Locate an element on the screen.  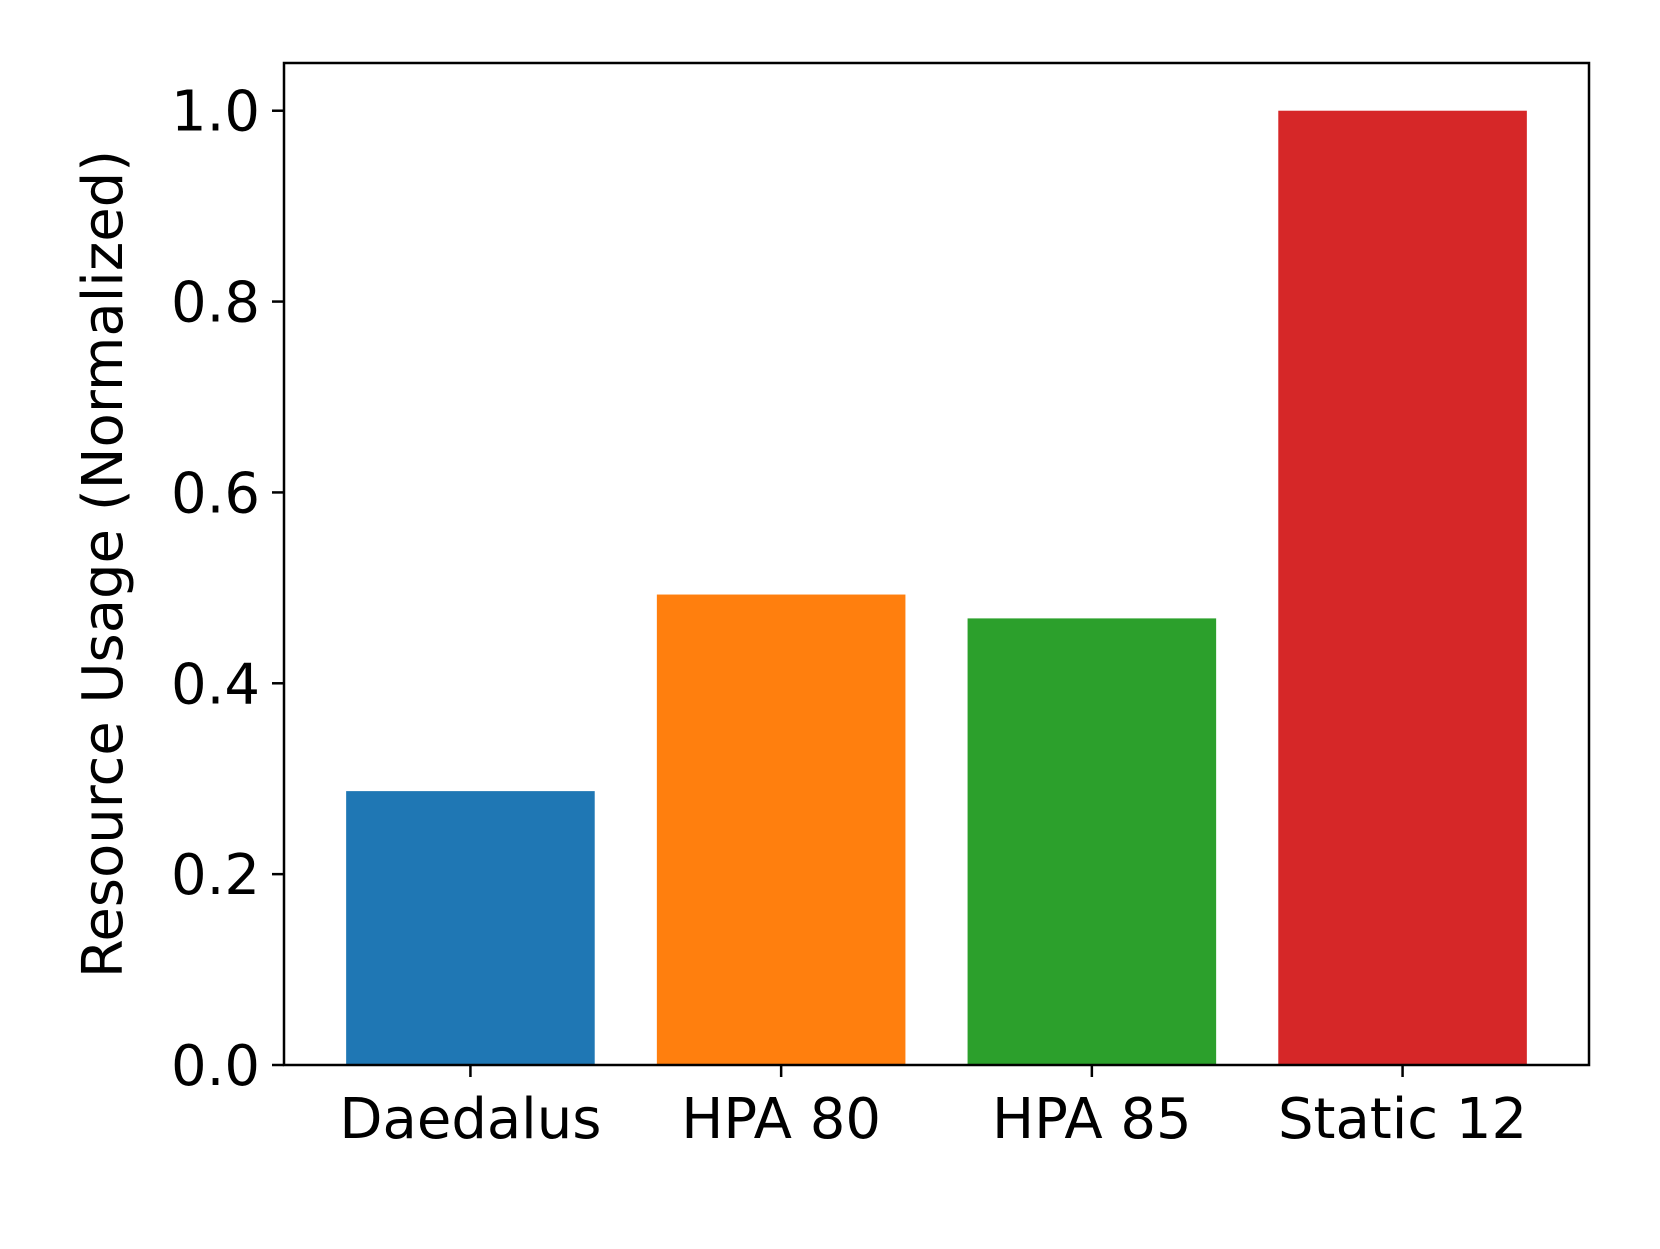
y-tick-label: 0.2 is located at coordinates (215, 875).